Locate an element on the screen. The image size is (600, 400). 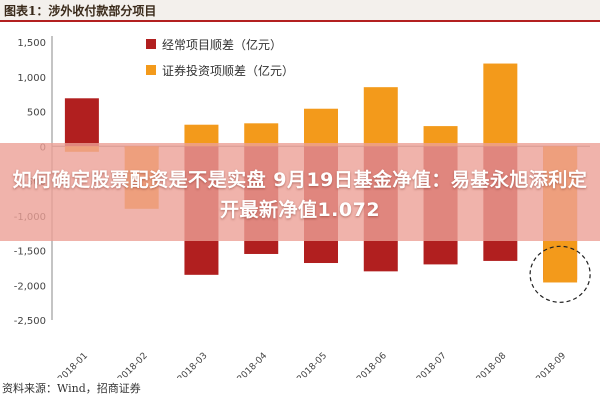
y-tick-label: -1,500 is located at coordinates (30, 252).